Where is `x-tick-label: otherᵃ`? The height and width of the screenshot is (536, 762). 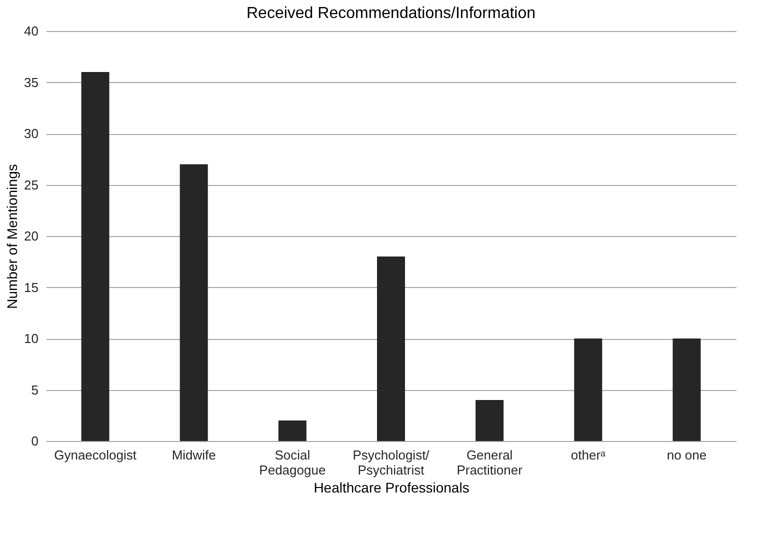 x-tick-label: otherᵃ is located at coordinates (588, 455).